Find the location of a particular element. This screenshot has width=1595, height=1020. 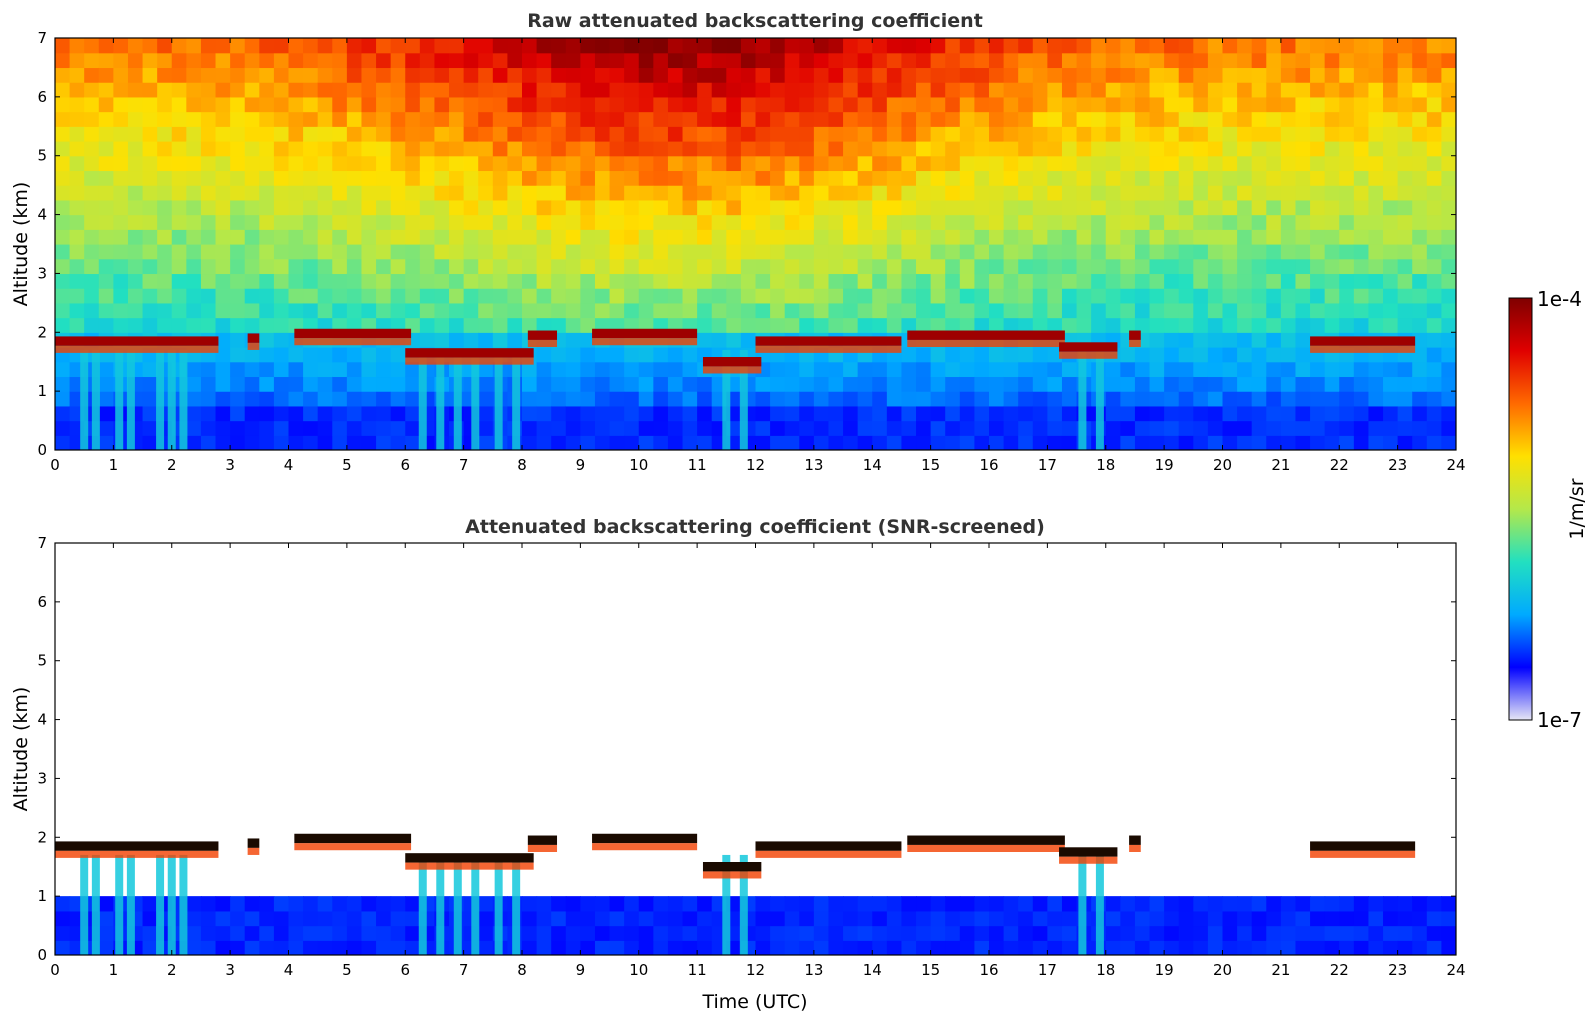

screened-x-tick-label: 18 is located at coordinates (1105, 970).